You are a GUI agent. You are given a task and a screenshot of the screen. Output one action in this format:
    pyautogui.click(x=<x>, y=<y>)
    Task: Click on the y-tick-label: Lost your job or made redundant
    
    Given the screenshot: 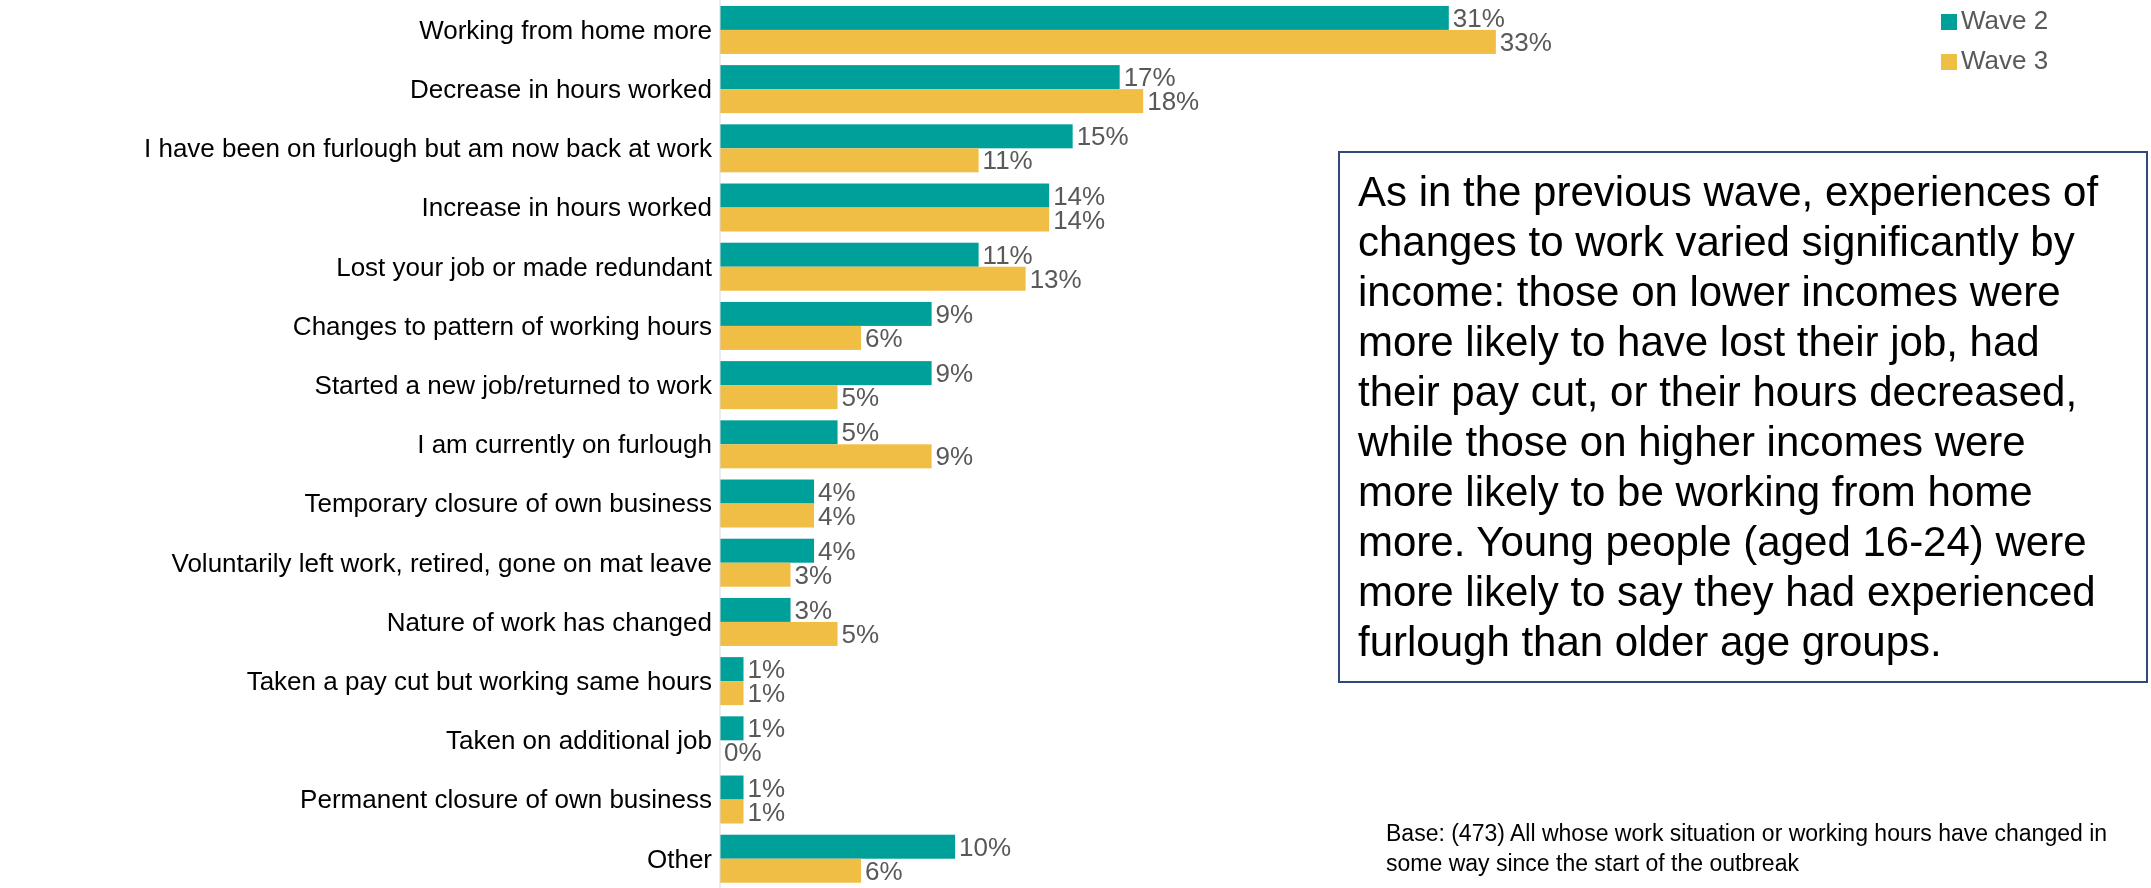 What is the action you would take?
    pyautogui.click(x=524, y=266)
    